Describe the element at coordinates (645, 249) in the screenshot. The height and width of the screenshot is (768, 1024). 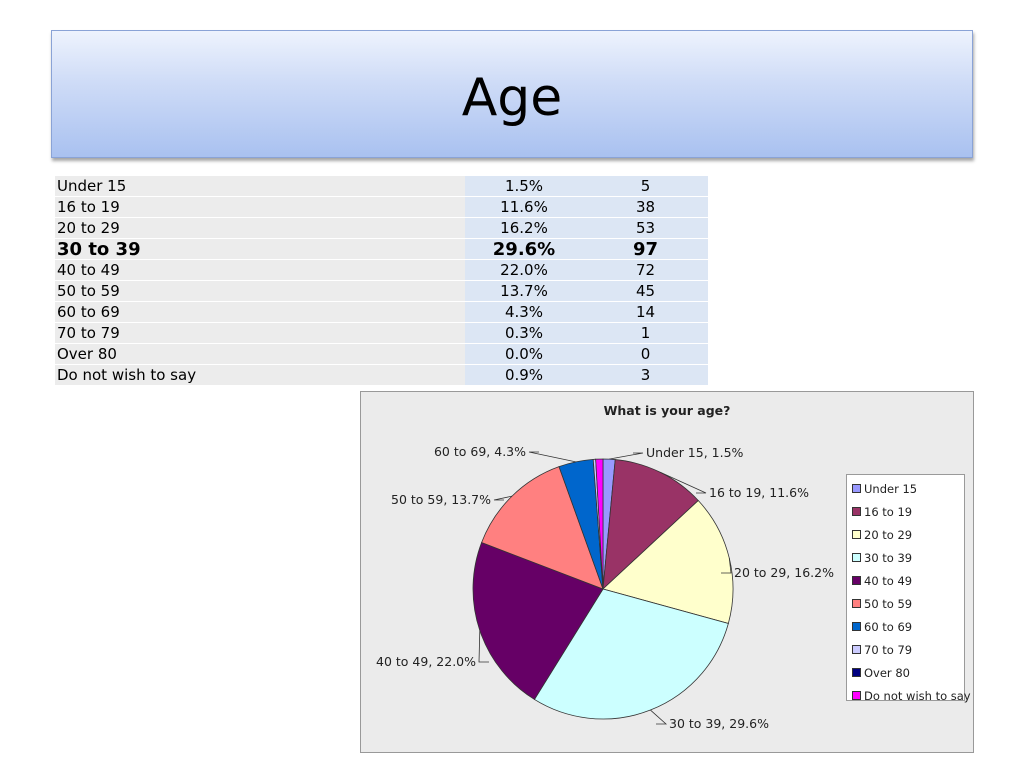
I see `count-cell: 97` at that location.